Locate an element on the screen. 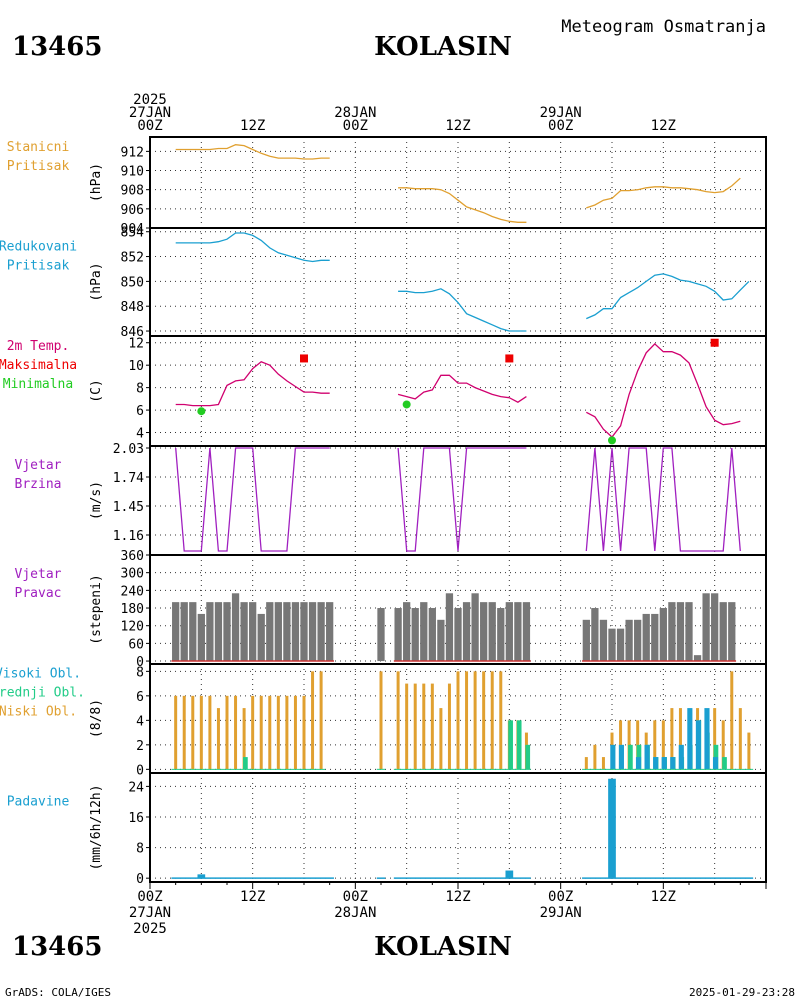  panel-label-1: Pravac is located at coordinates (38, 593).